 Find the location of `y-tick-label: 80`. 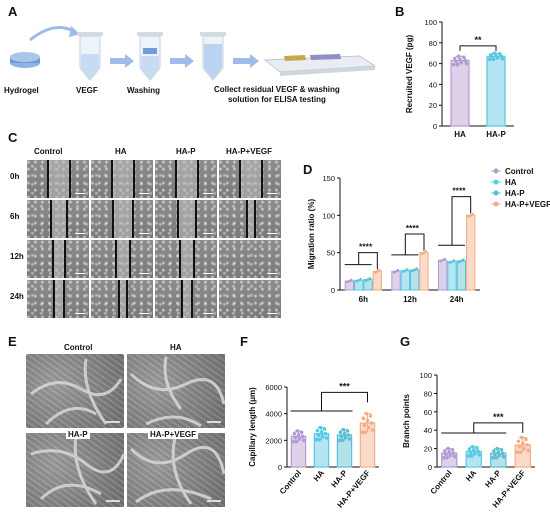

y-tick-label: 80 is located at coordinates (433, 43).